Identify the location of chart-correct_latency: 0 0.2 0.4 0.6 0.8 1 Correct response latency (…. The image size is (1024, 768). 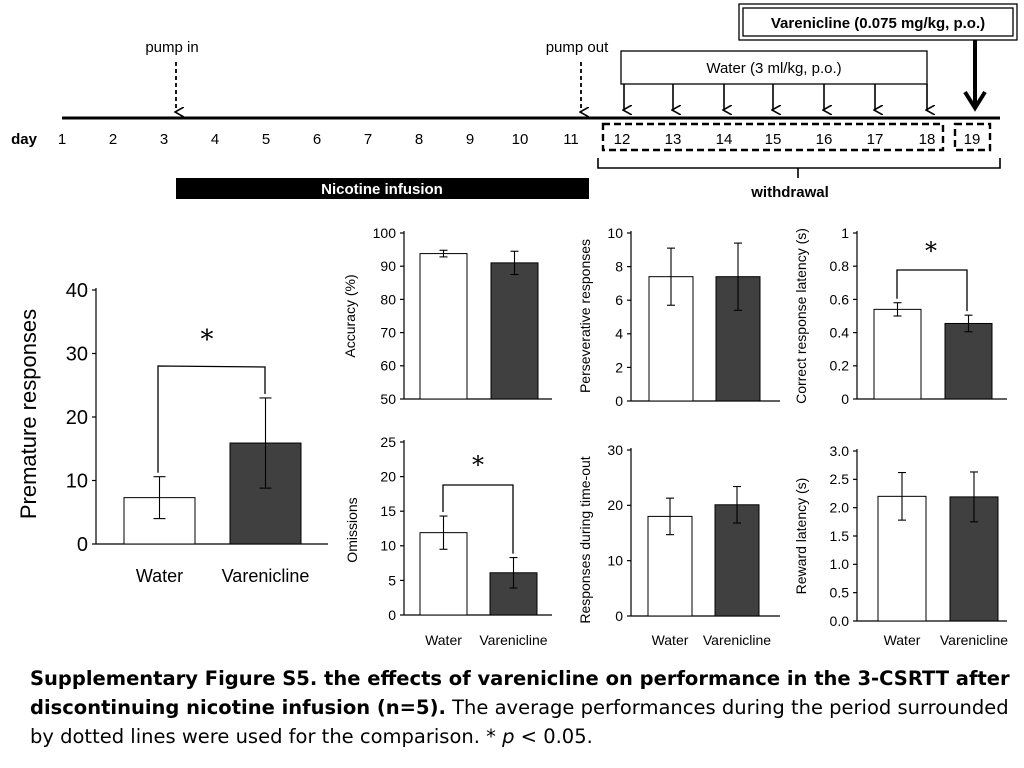
(900, 316).